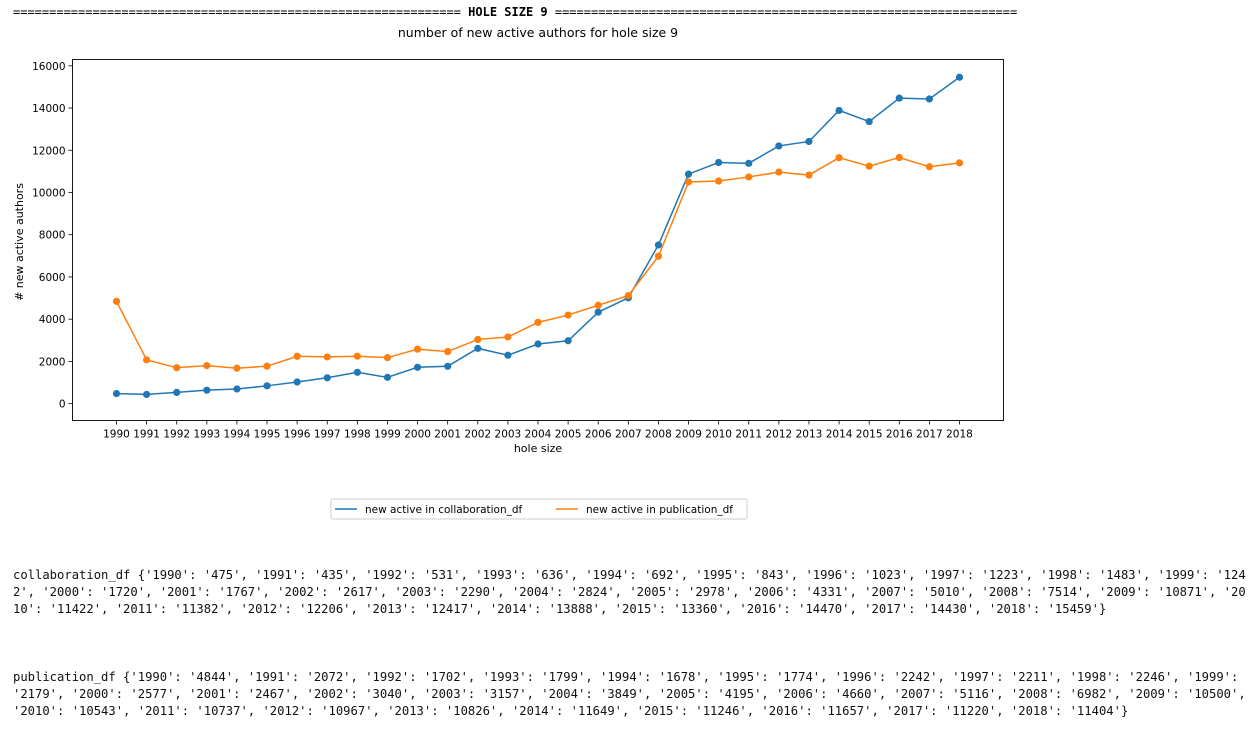 The image size is (1258, 754). I want to click on x-tick-label: 1997, so click(327, 435).